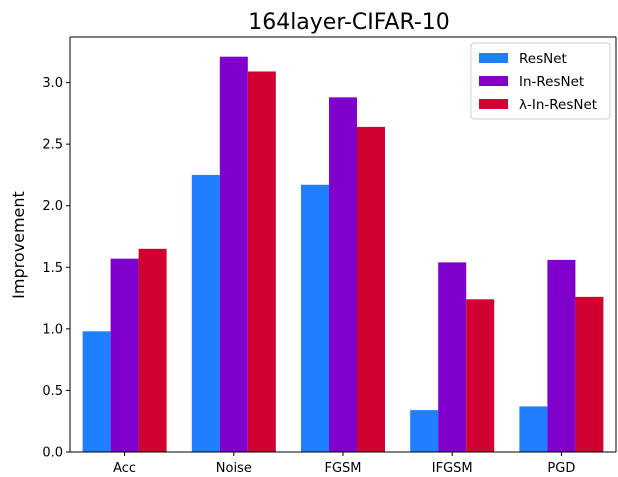 The image size is (618, 477). What do you see at coordinates (315, 318) in the screenshot?
I see `bar-fgsm-resnet` at bounding box center [315, 318].